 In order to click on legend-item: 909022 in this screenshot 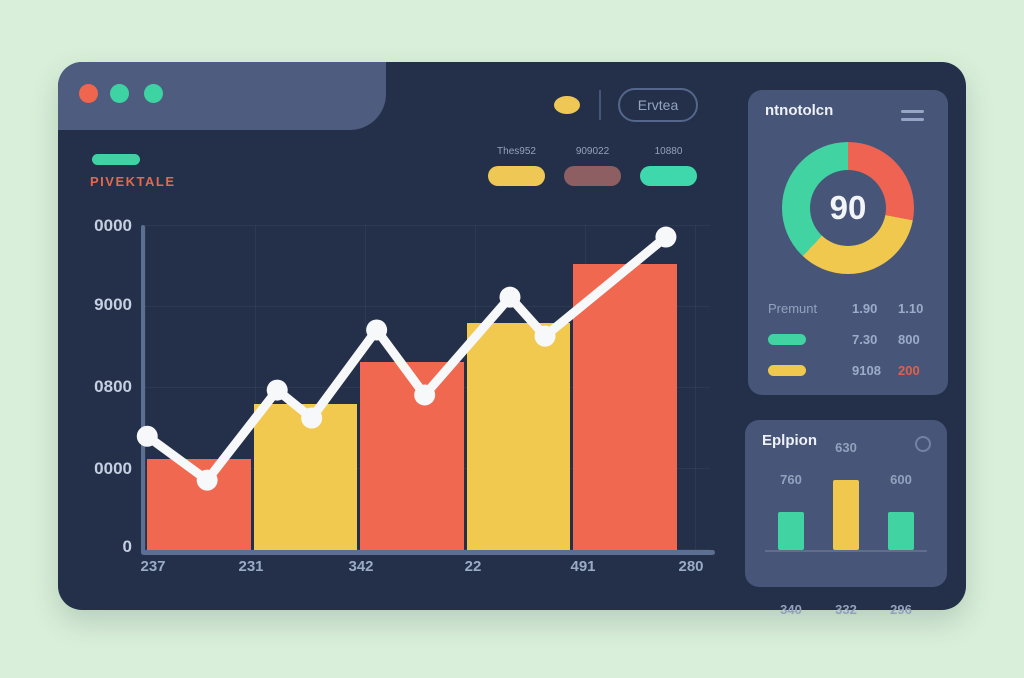, I will do `click(592, 166)`.